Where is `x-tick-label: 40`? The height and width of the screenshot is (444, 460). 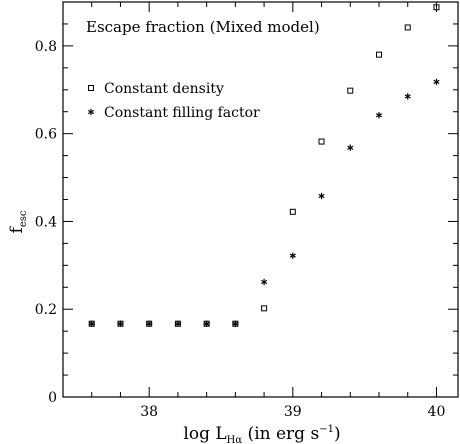
x-tick-label: 40 is located at coordinates (437, 412).